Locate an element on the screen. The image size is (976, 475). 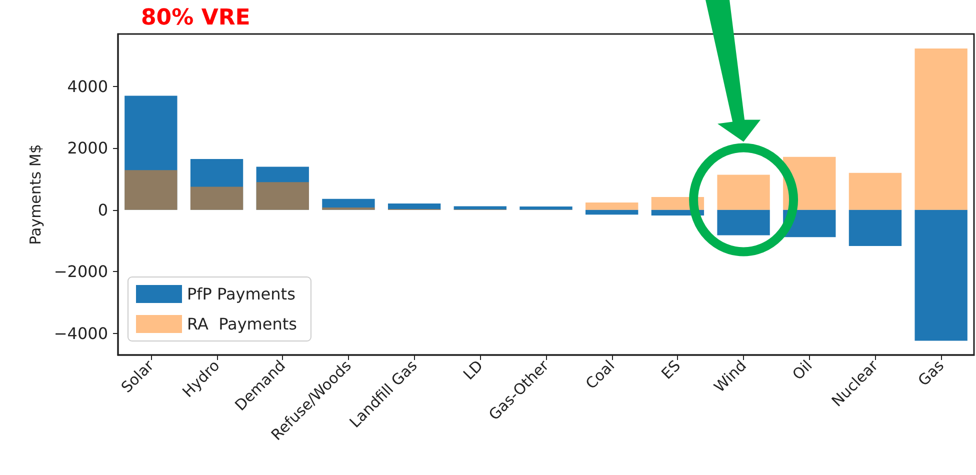
x-tick-label: Oil is located at coordinates (802, 370).